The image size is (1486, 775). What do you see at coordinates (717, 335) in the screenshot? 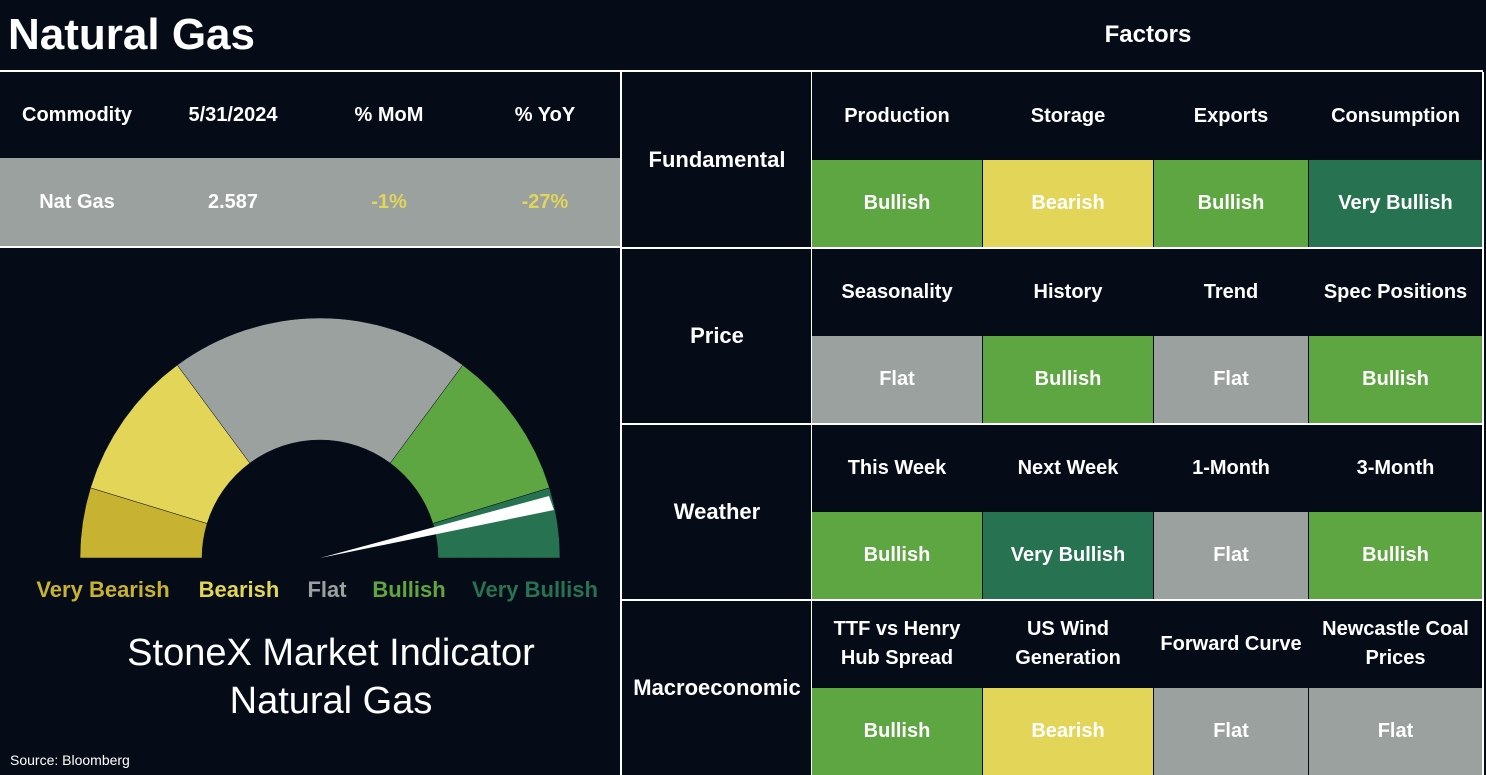
I see `category: Price` at bounding box center [717, 335].